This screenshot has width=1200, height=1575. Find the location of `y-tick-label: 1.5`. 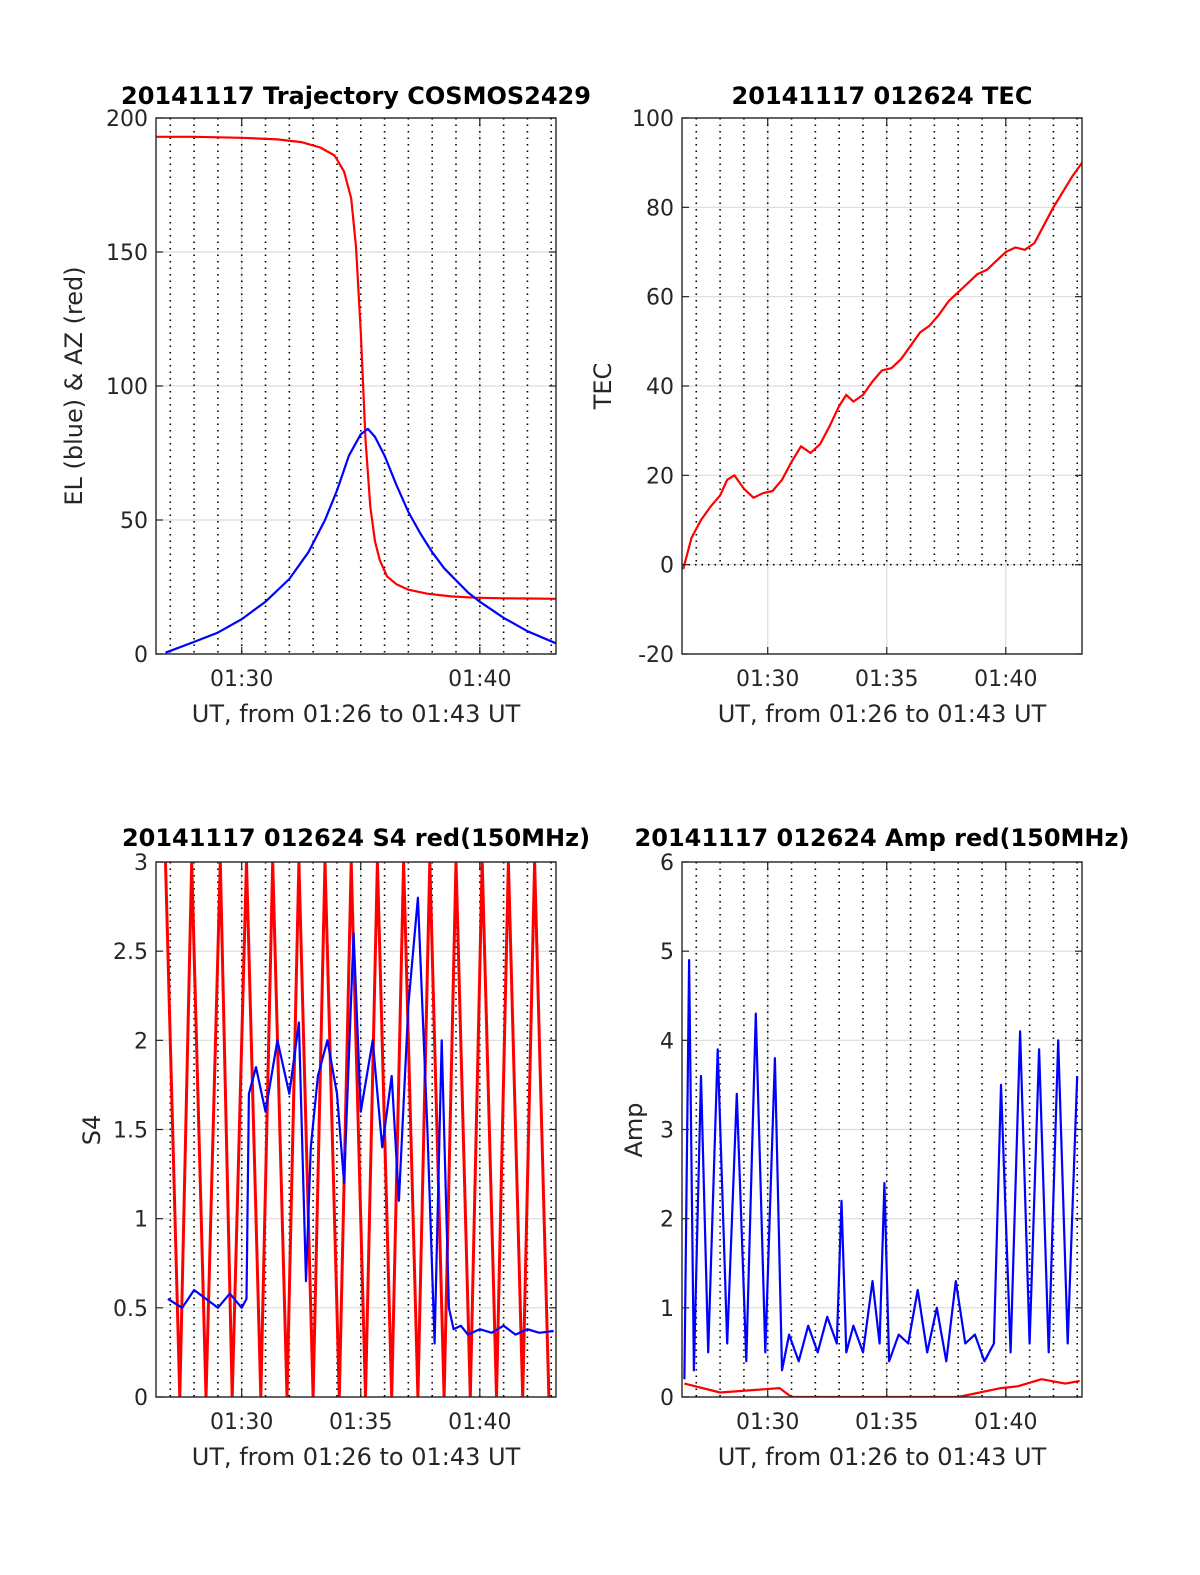

y-tick-label: 1.5 is located at coordinates (130, 1131).